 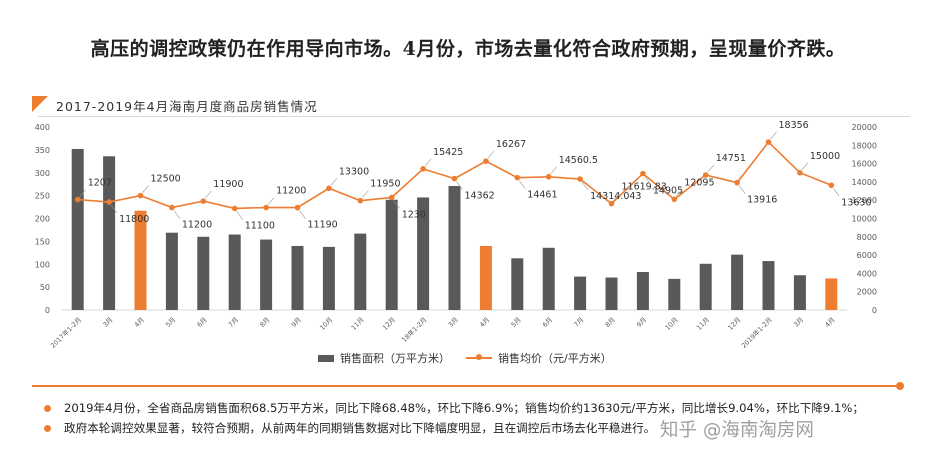 I want to click on legend-line-swatch, so click(x=479, y=357).